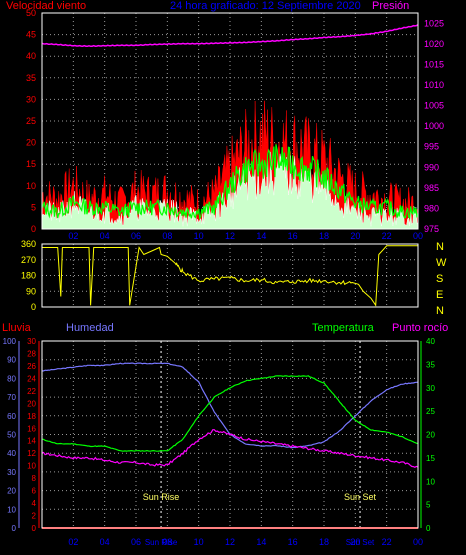  I want to click on rain-tick-label: 18, so click(31, 416).